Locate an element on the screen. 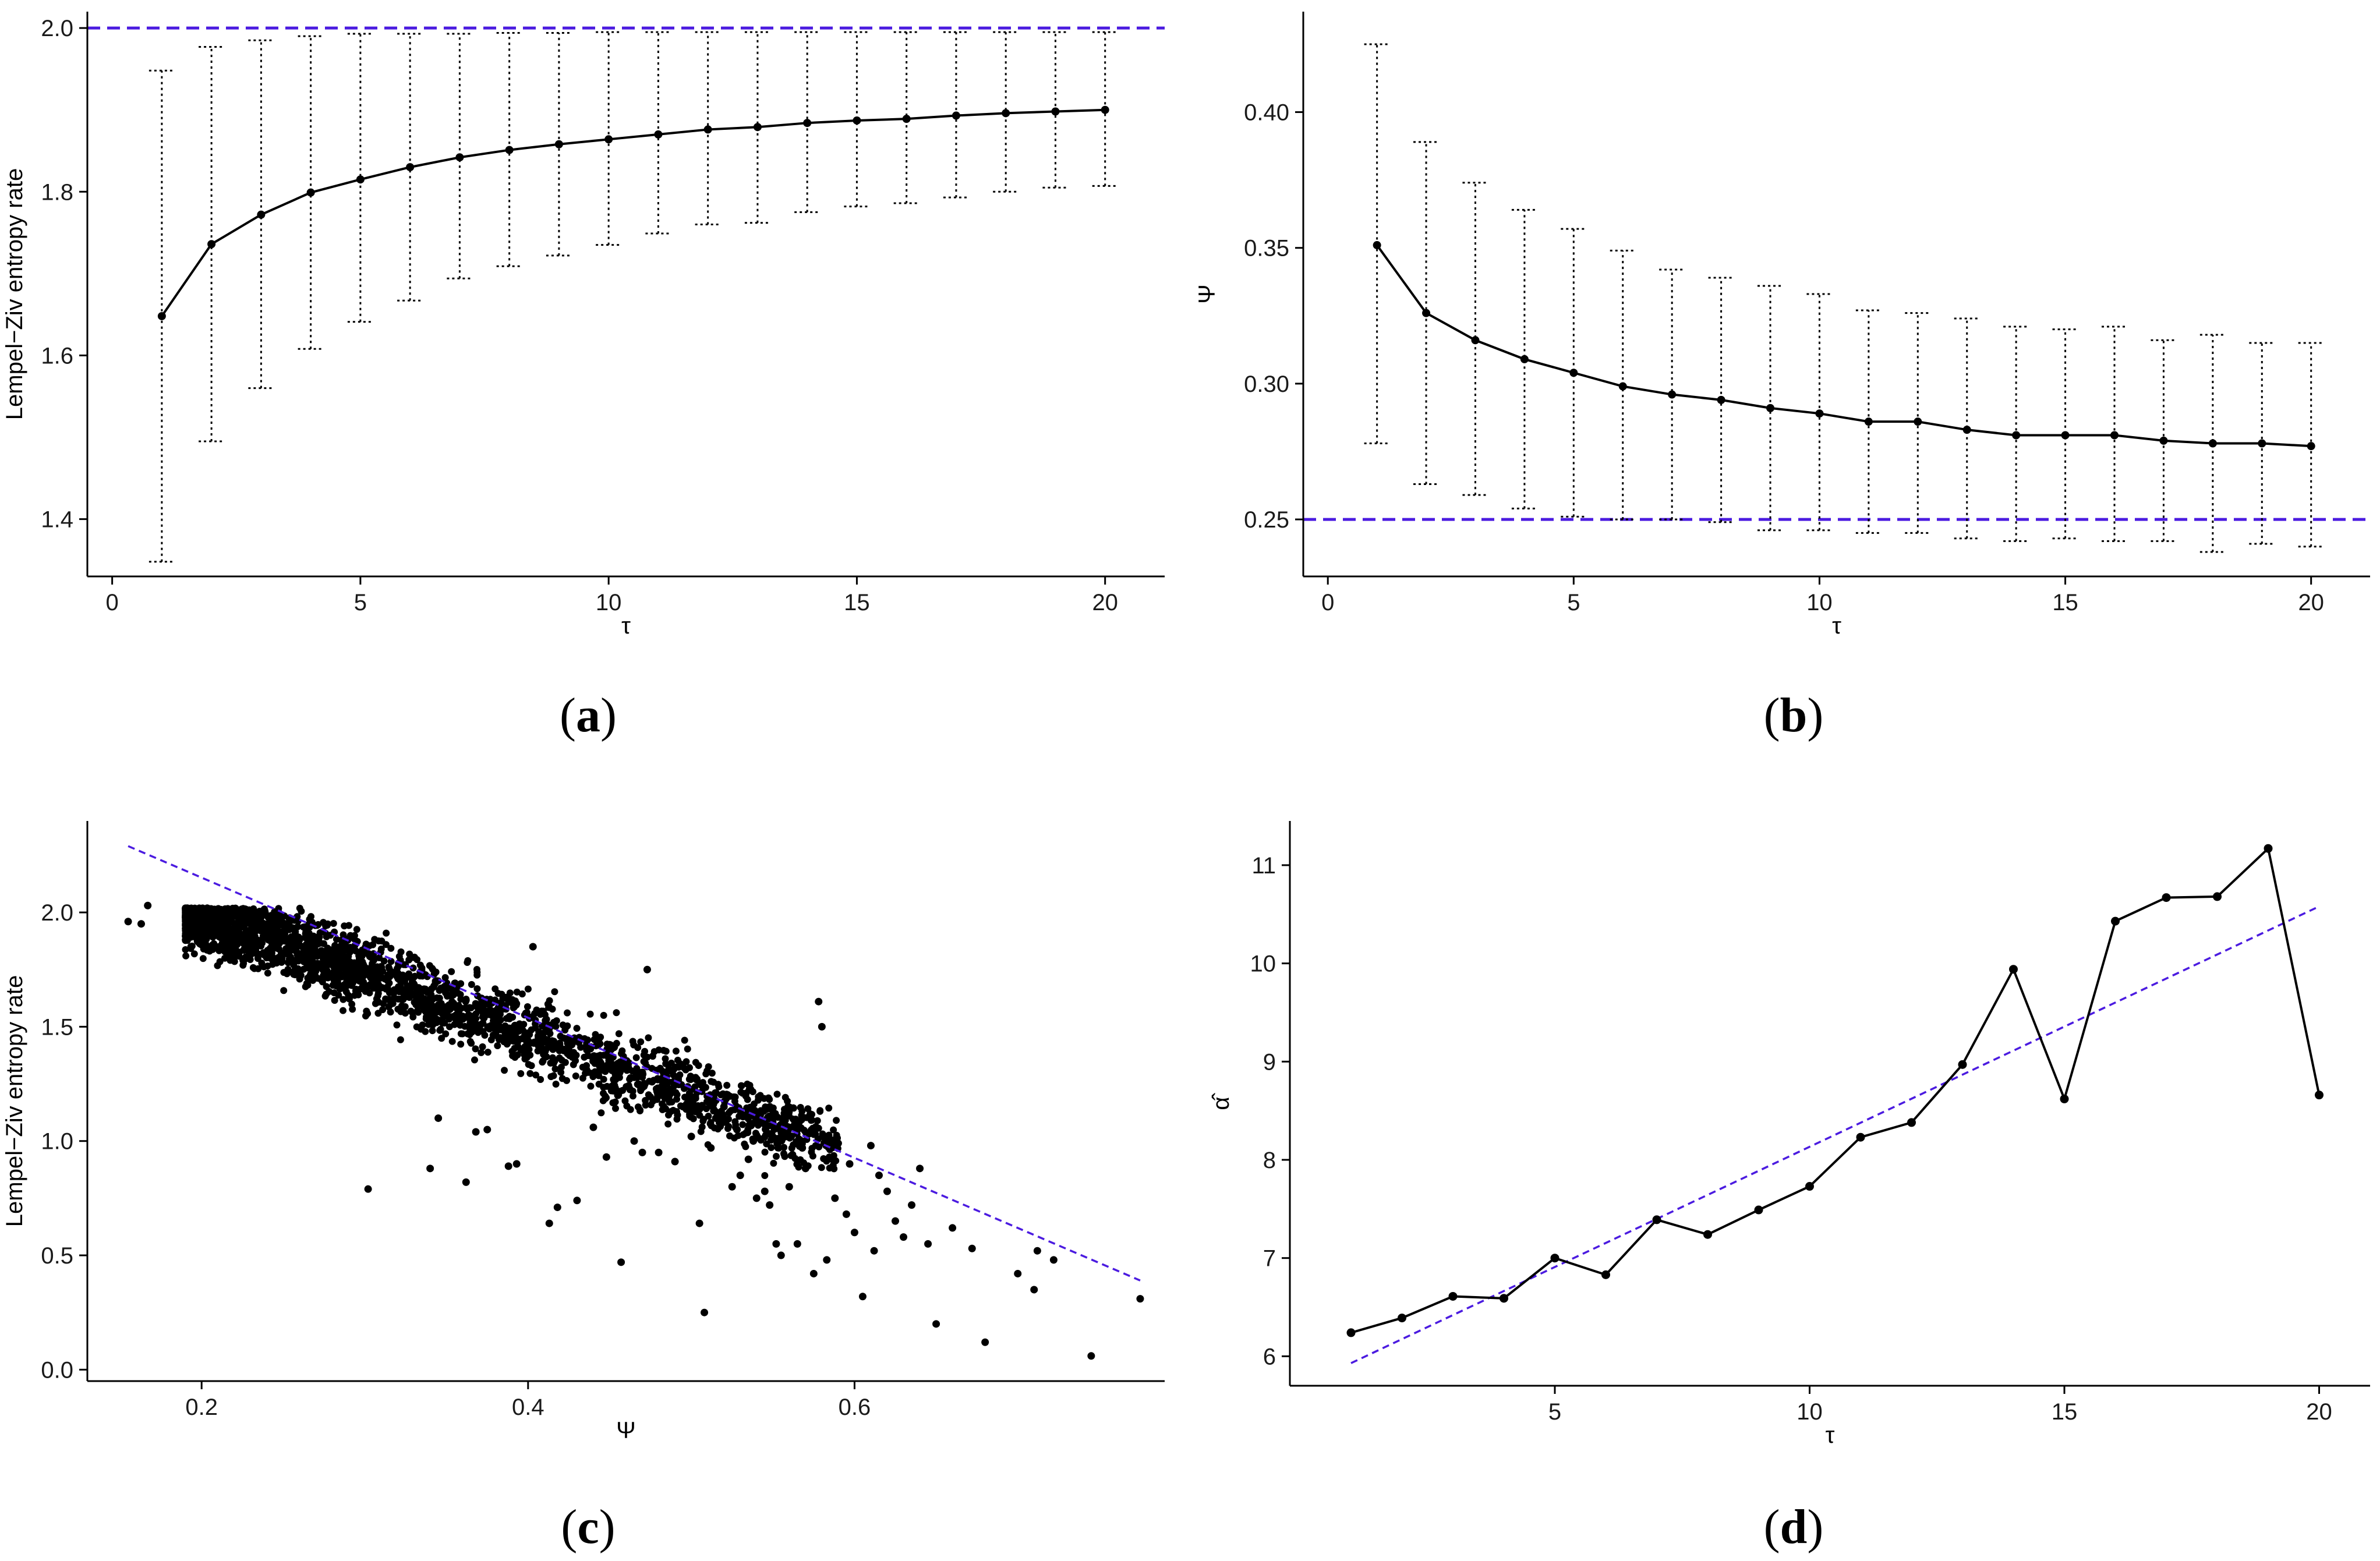  y-tick-label: 6 is located at coordinates (1269, 1357).